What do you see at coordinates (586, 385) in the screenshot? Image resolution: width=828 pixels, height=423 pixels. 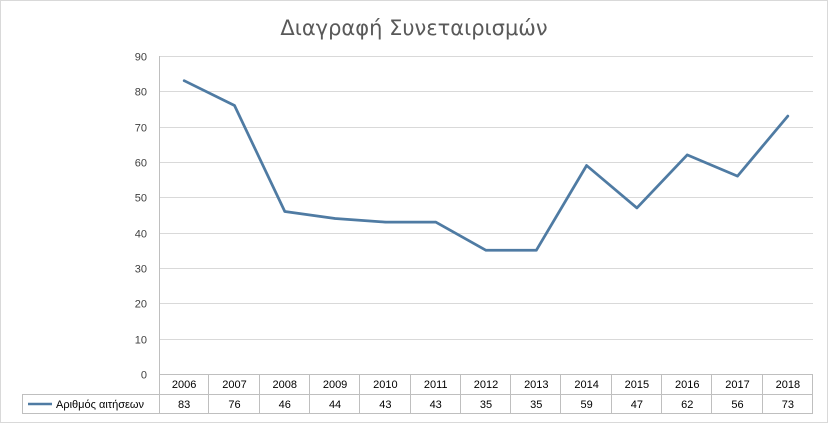 I see `x-tick-label: 2014` at bounding box center [586, 385].